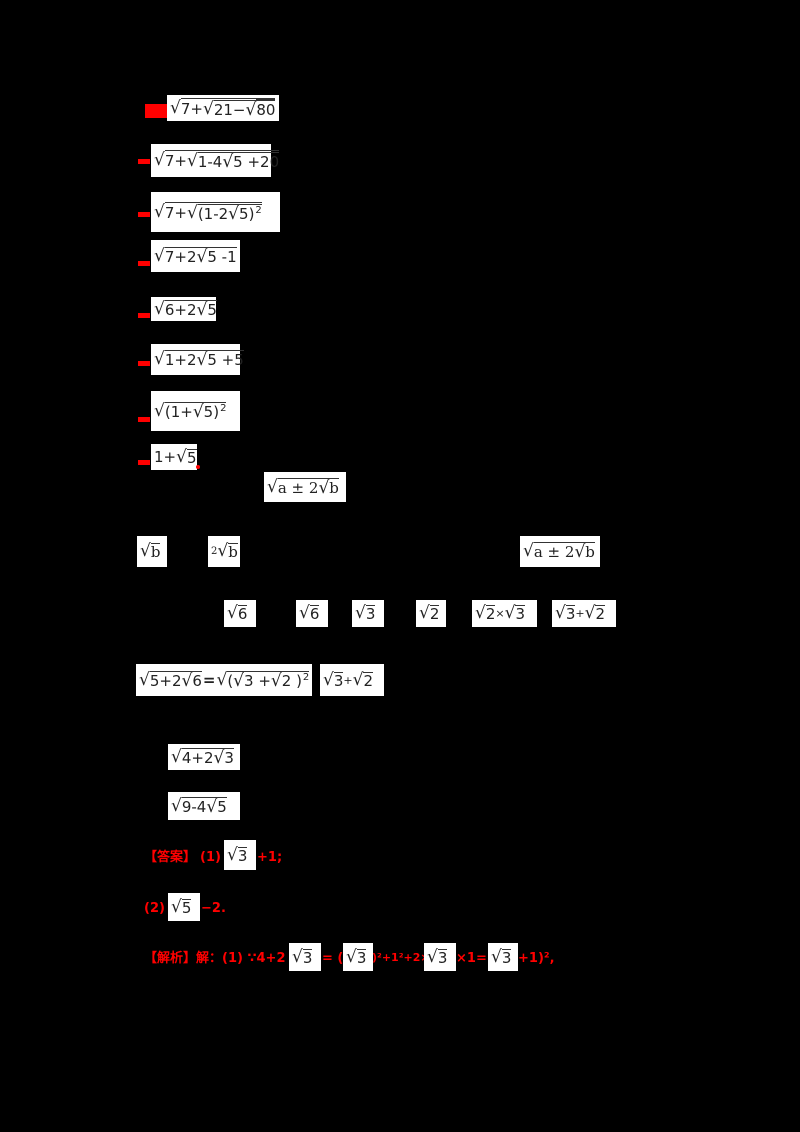 This screenshot has width=800, height=1132. What do you see at coordinates (333, 958) in the screenshot?
I see `analysis-text-2: = (` at bounding box center [333, 958].